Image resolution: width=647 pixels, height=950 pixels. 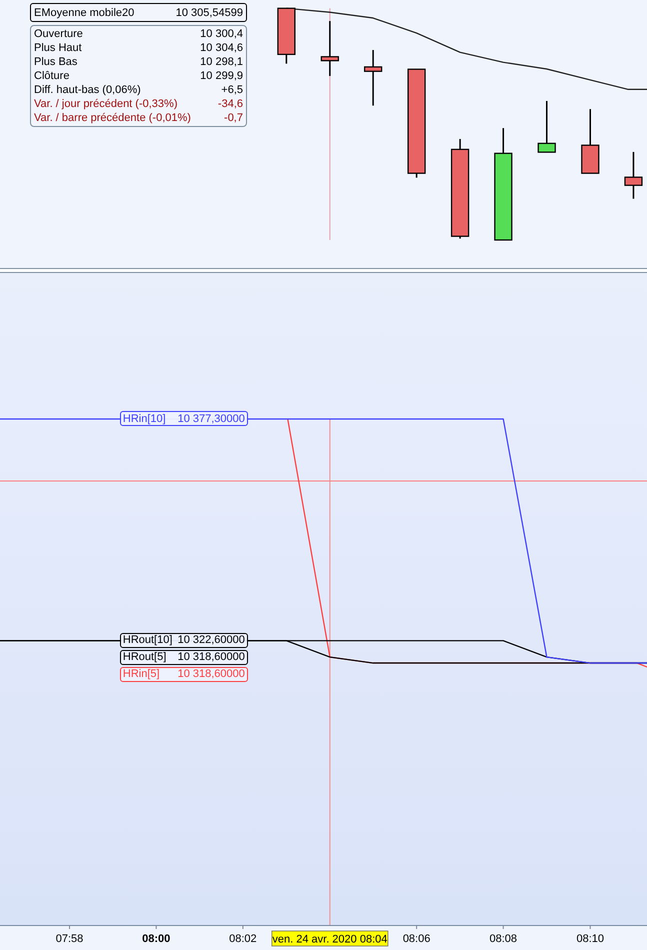 I want to click on annotation: -34,6, so click(x=230, y=104).